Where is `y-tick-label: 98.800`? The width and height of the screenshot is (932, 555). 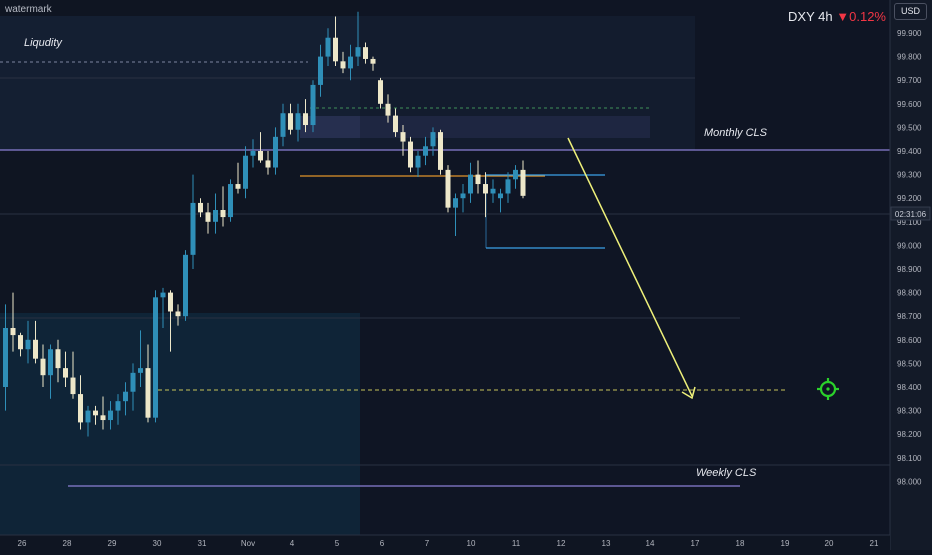 y-tick-label: 98.800 is located at coordinates (909, 293).